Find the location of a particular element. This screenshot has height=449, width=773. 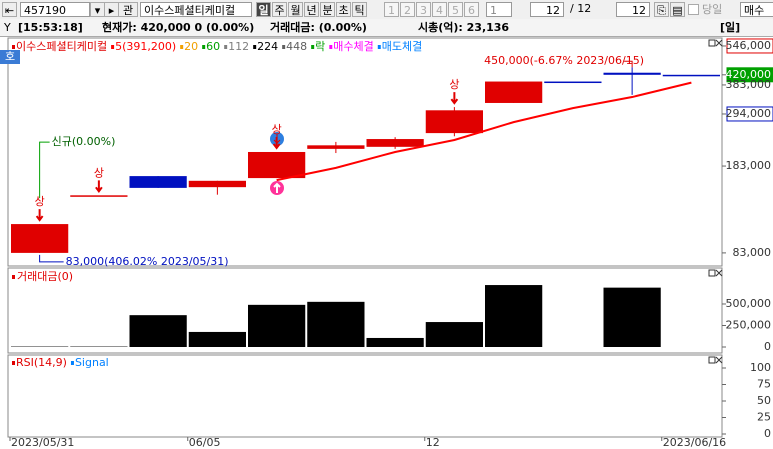

y-tick-label: 420,000 is located at coordinates (749, 74).